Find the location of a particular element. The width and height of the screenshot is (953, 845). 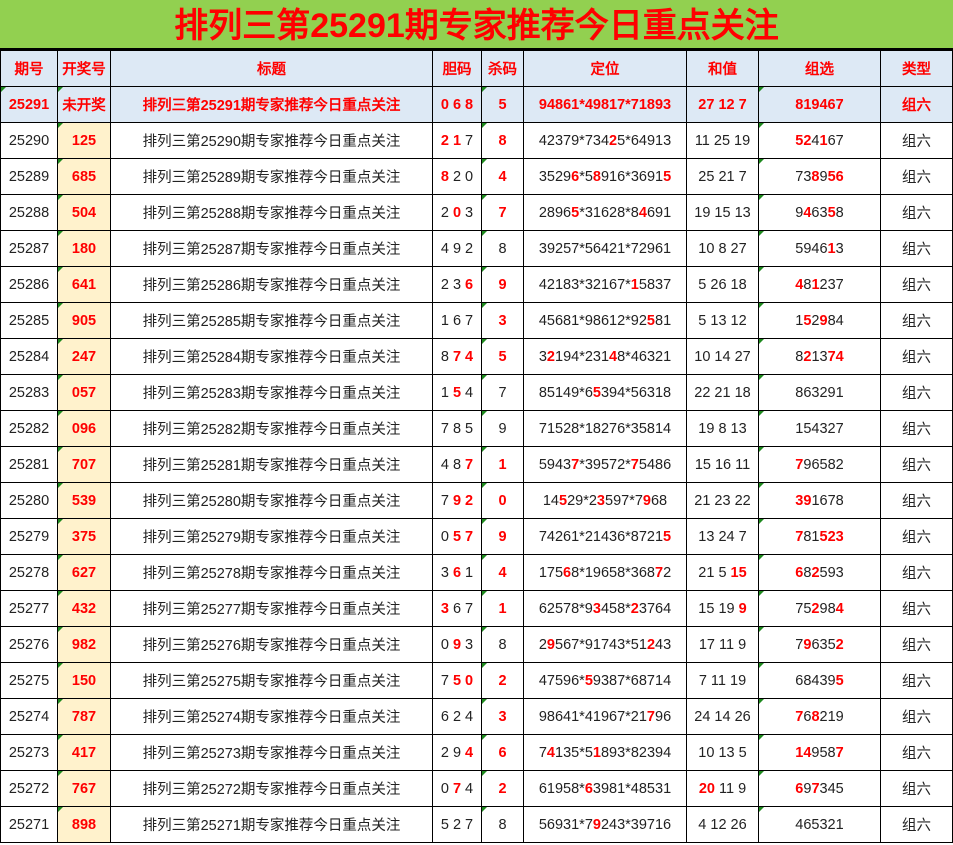

digits: 98 is located at coordinates (827, 608).